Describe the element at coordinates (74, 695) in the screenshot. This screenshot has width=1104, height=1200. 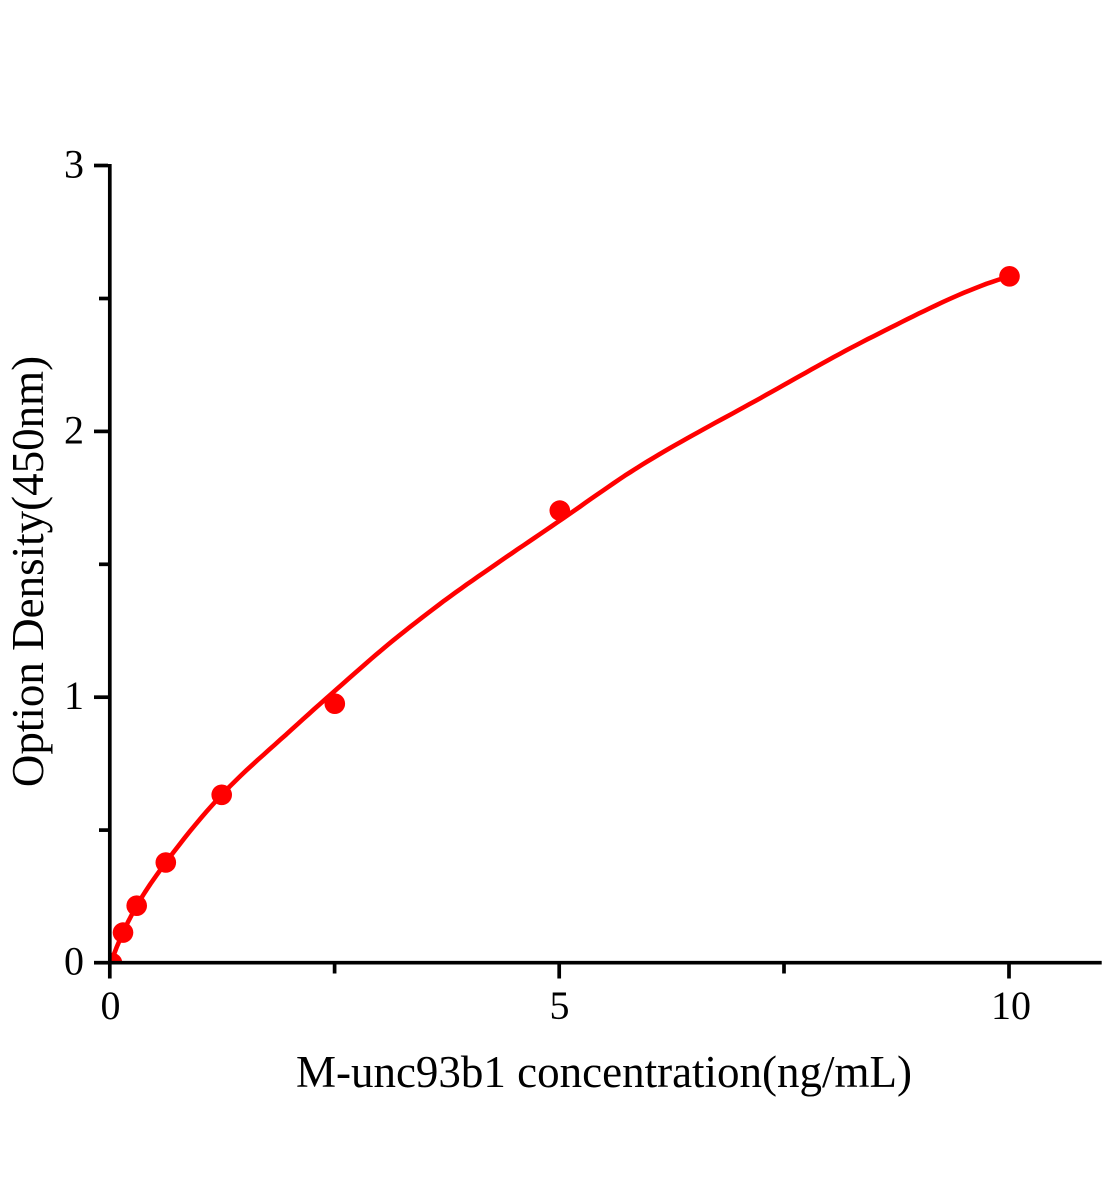
I see `svg-text: 1` at that location.